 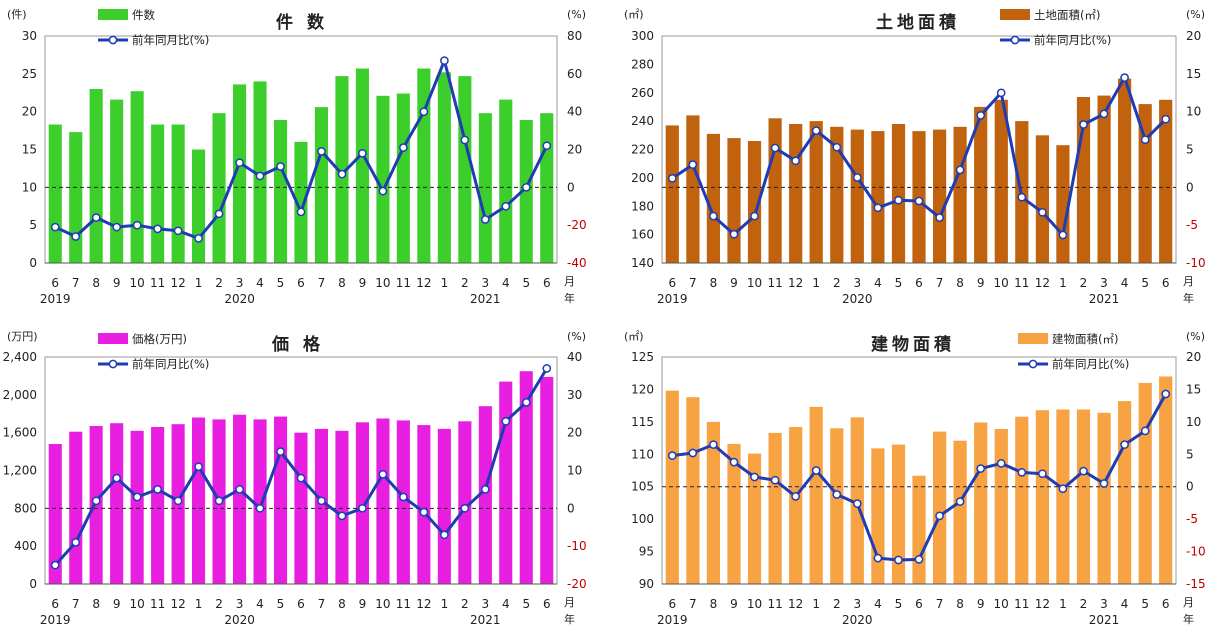 What do you see at coordinates (159, 339) in the screenshot?
I see `legend-label-bar: 価格(万円)` at bounding box center [159, 339].